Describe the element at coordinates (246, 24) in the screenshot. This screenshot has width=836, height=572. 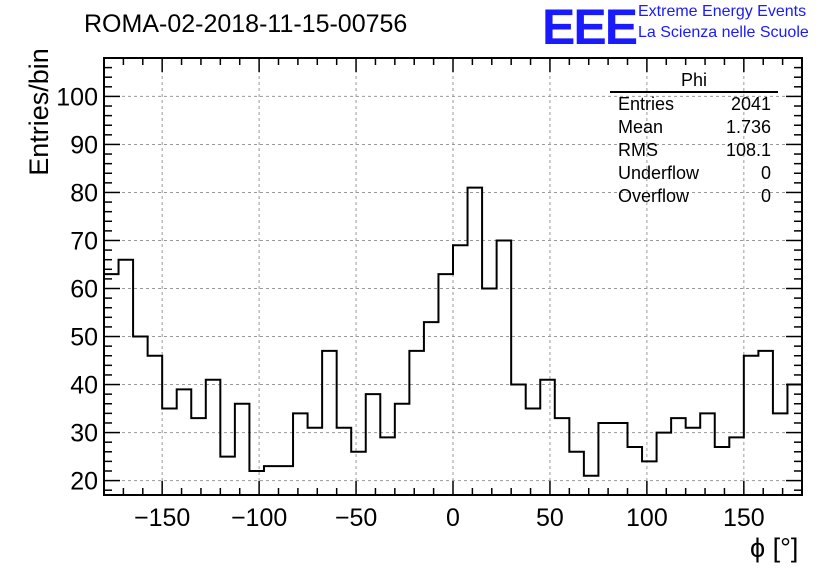
I see `chart-title: ROMA-02-2018-11-15-00756` at that location.